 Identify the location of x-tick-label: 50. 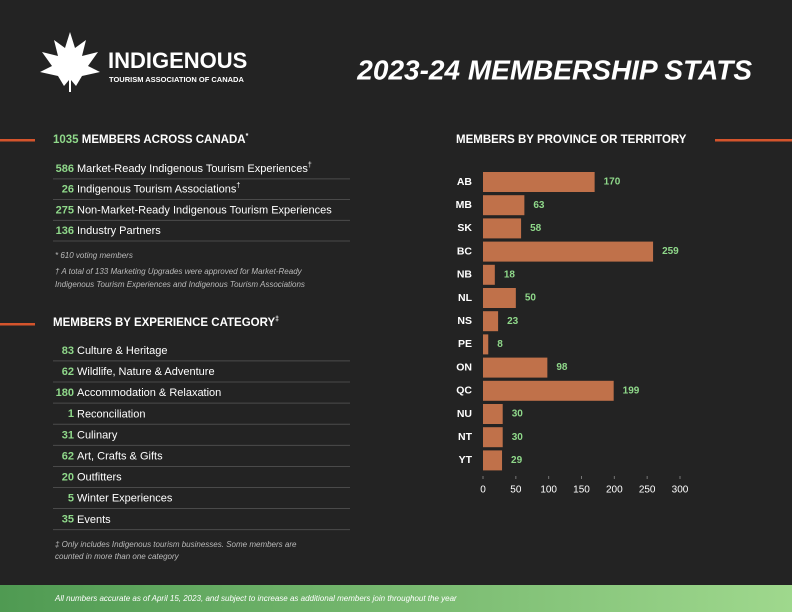
(516, 490).